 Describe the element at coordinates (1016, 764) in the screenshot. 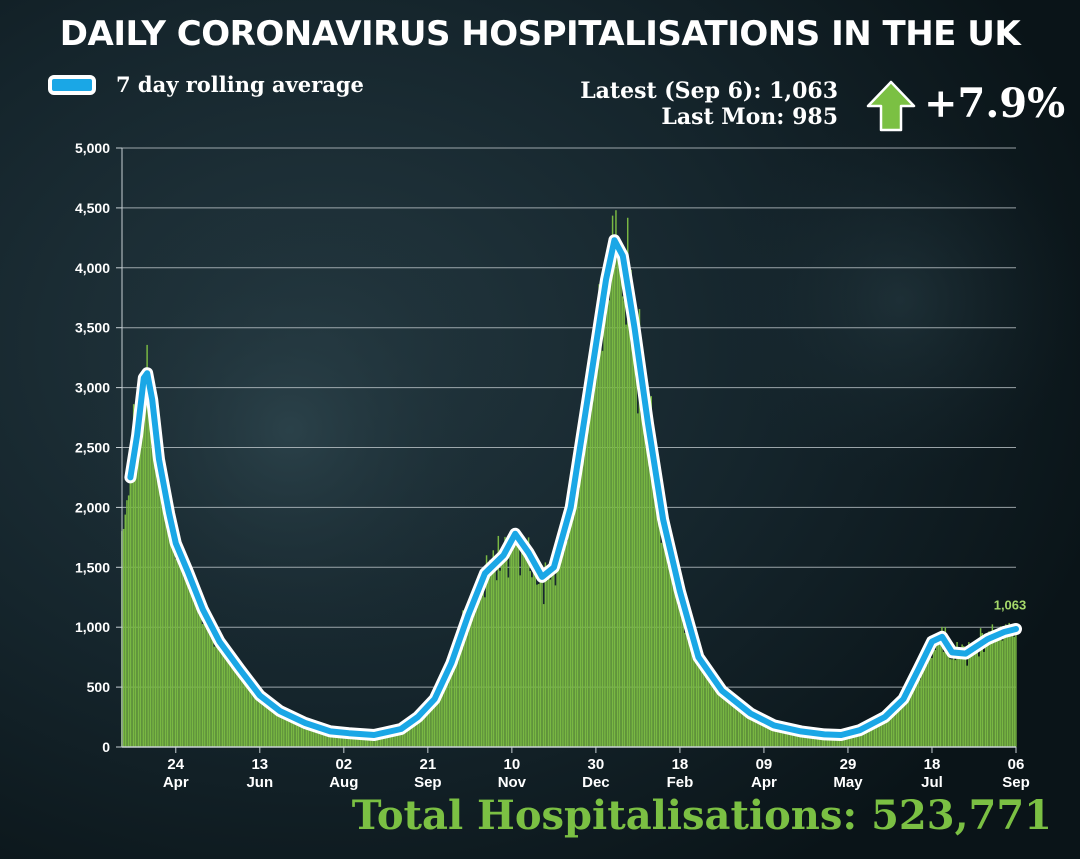

I see `x-tick-day-label: 06` at that location.